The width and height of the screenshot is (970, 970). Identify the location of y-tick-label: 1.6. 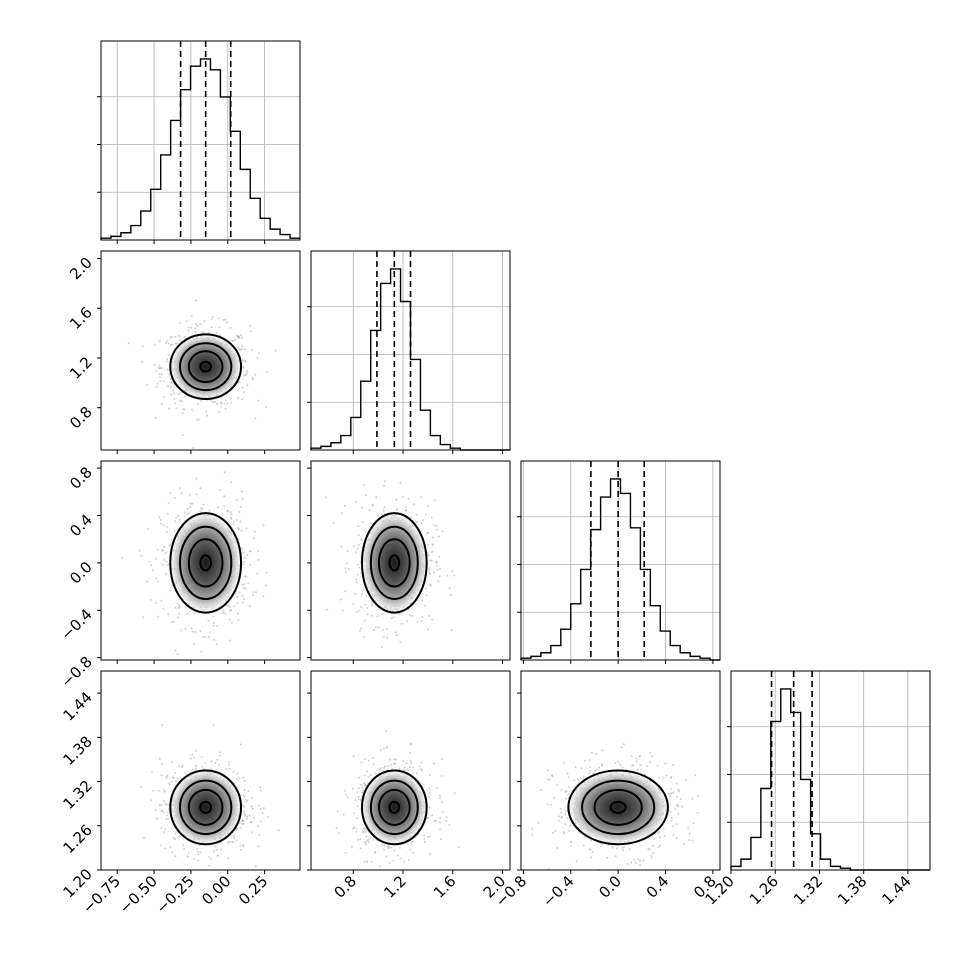
(81, 318).